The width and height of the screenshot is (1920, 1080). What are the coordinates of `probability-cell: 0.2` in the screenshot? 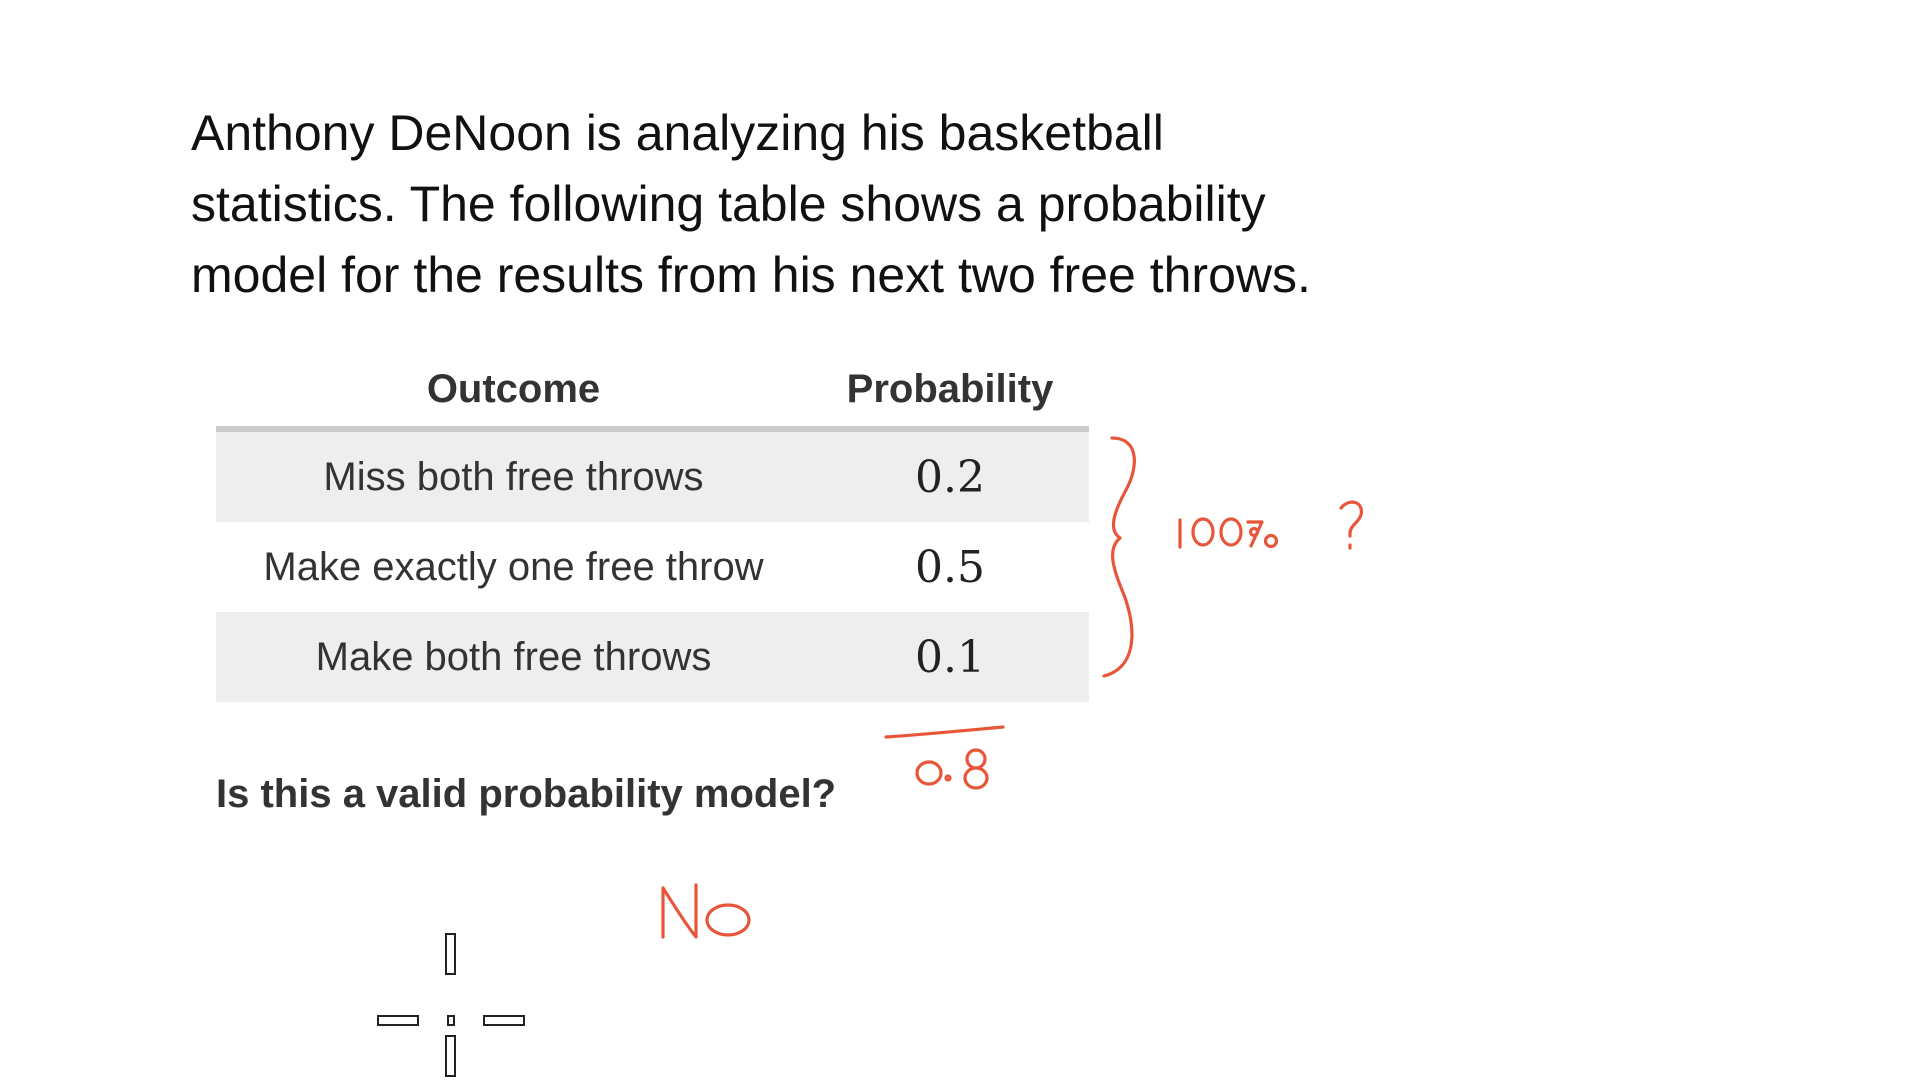 It's located at (950, 477).